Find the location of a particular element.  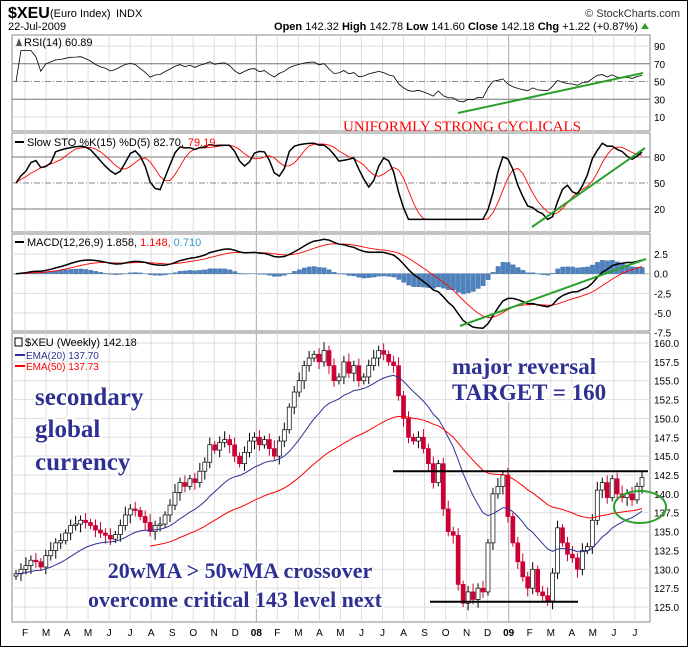

y-tick-label: 147.5 is located at coordinates (666, 438).